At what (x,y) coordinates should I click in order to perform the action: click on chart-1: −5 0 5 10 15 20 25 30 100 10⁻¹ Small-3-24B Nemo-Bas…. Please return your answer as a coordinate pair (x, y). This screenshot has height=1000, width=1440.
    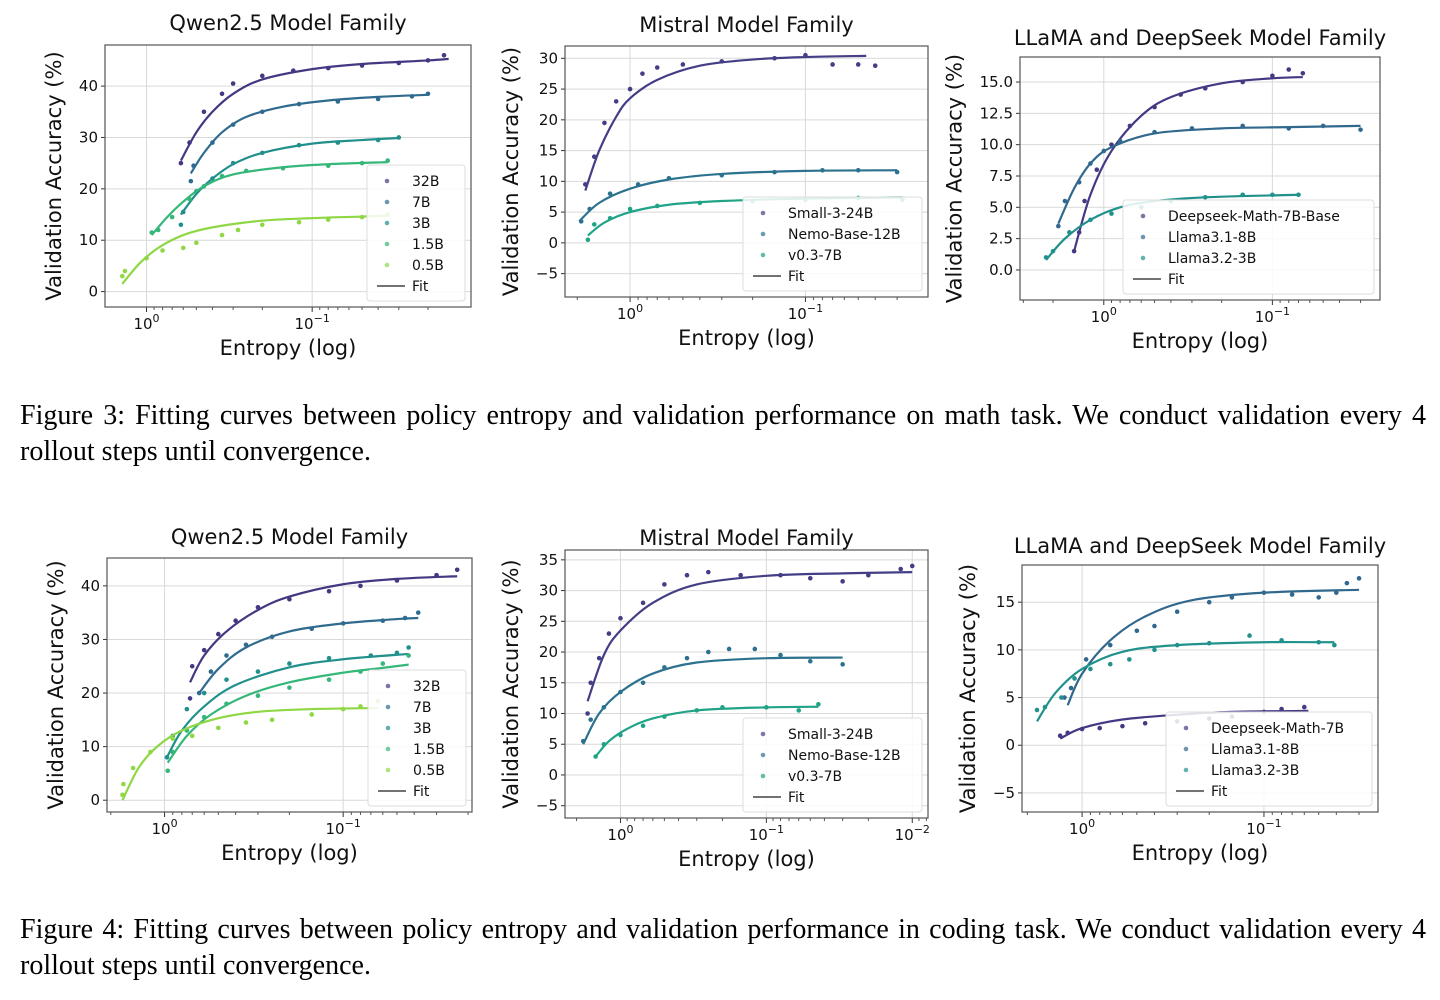
    Looking at the image, I should click on (714, 181).